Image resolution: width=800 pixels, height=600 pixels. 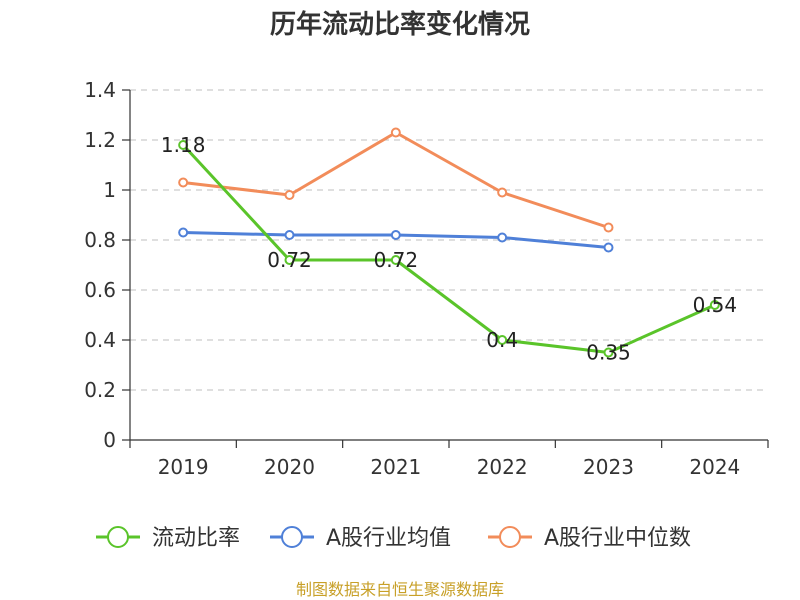 What do you see at coordinates (109, 440) in the screenshot?
I see `y-tick-label: 0` at bounding box center [109, 440].